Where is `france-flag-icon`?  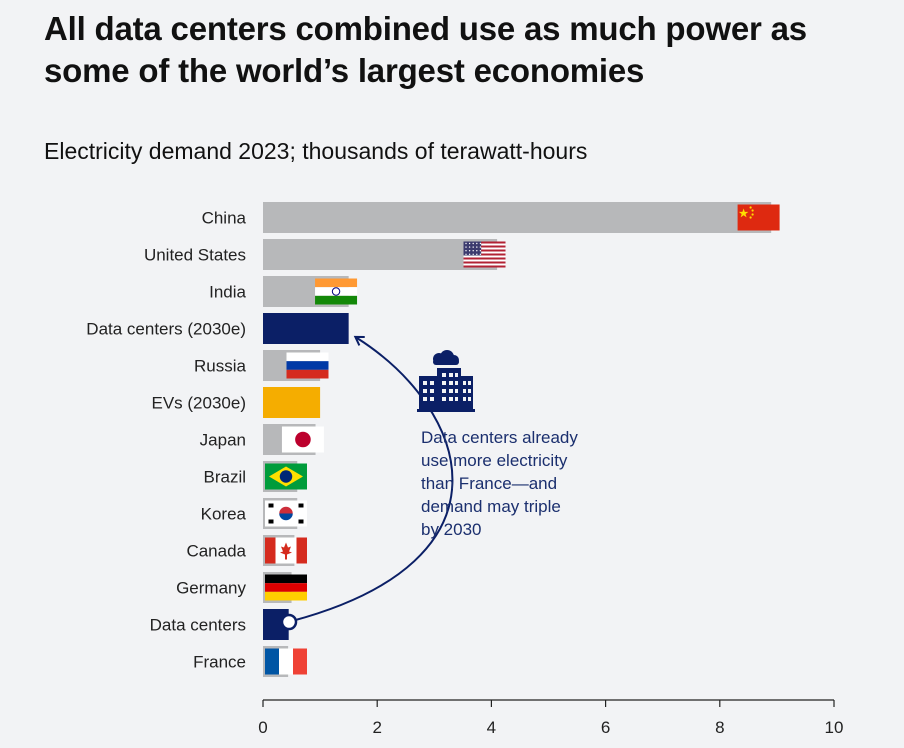
france-flag-icon is located at coordinates (286, 661).